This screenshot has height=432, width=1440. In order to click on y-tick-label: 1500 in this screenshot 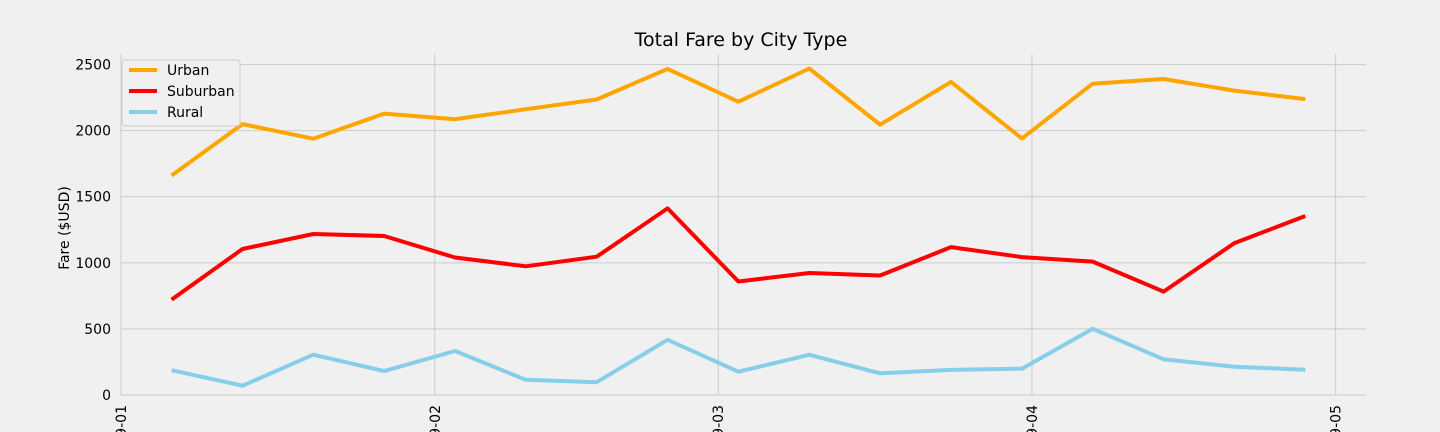, I will do `click(93, 198)`.